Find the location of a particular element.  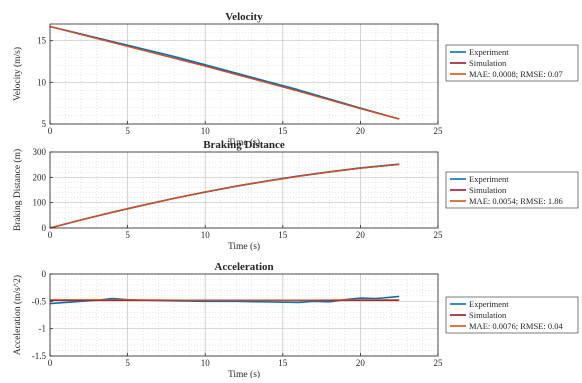

y-axis-label: Velocity (m/s) is located at coordinates (17, 74).